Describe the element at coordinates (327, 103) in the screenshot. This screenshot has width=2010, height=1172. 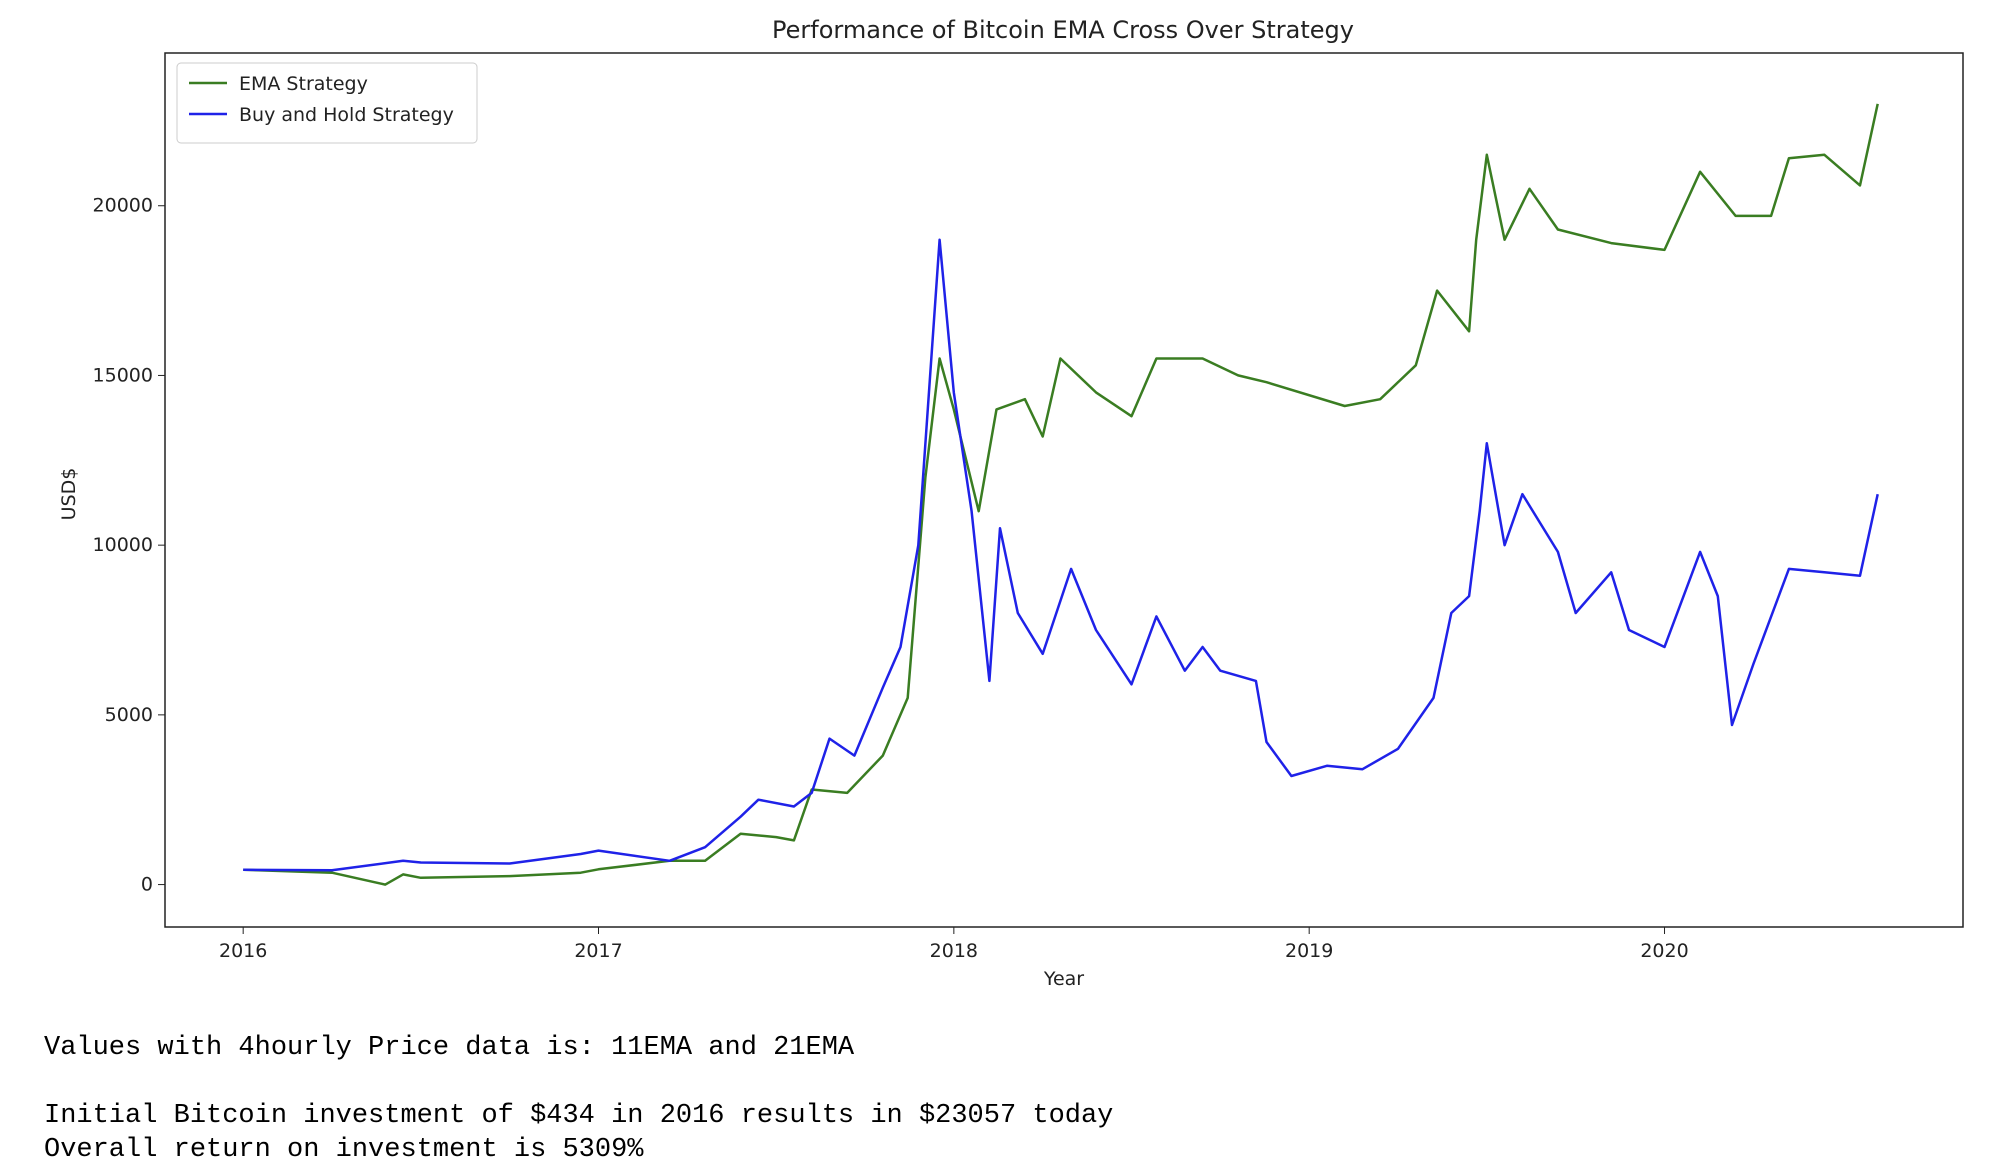
I see `legend-box` at that location.